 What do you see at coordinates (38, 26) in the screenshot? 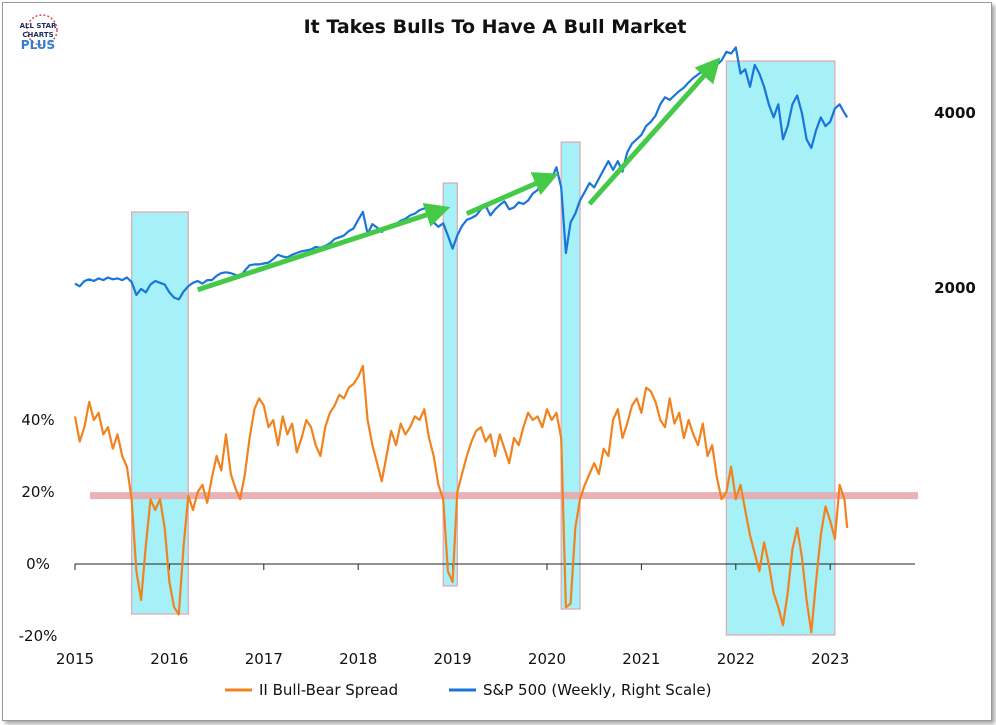
I see `logo-line-1: ALL STAR` at bounding box center [38, 26].